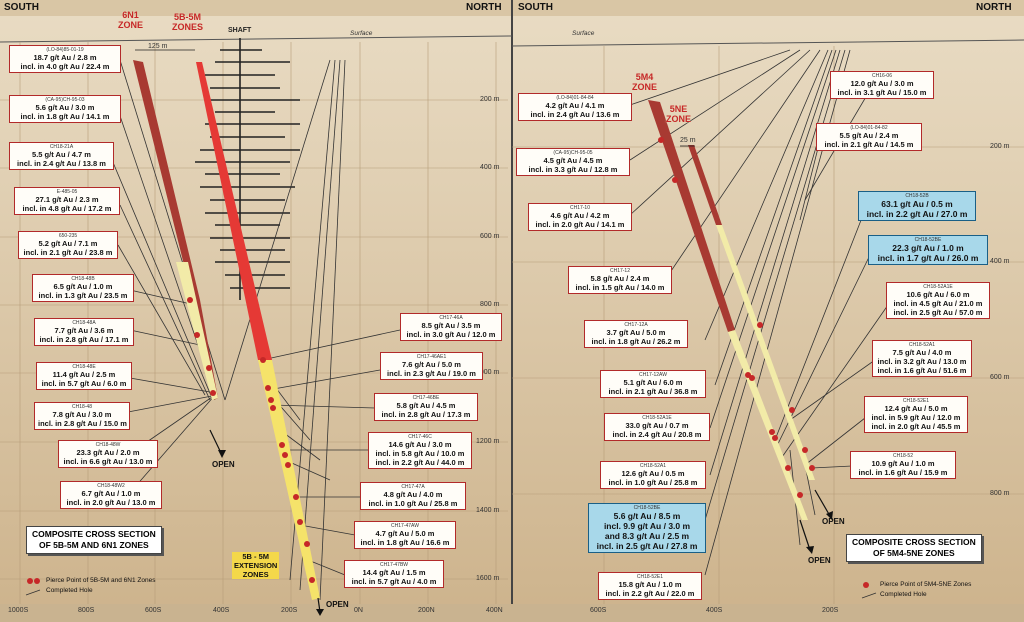  What do you see at coordinates (69, 590) in the screenshot?
I see `legend-completed-hole: Completed Hole` at bounding box center [69, 590].